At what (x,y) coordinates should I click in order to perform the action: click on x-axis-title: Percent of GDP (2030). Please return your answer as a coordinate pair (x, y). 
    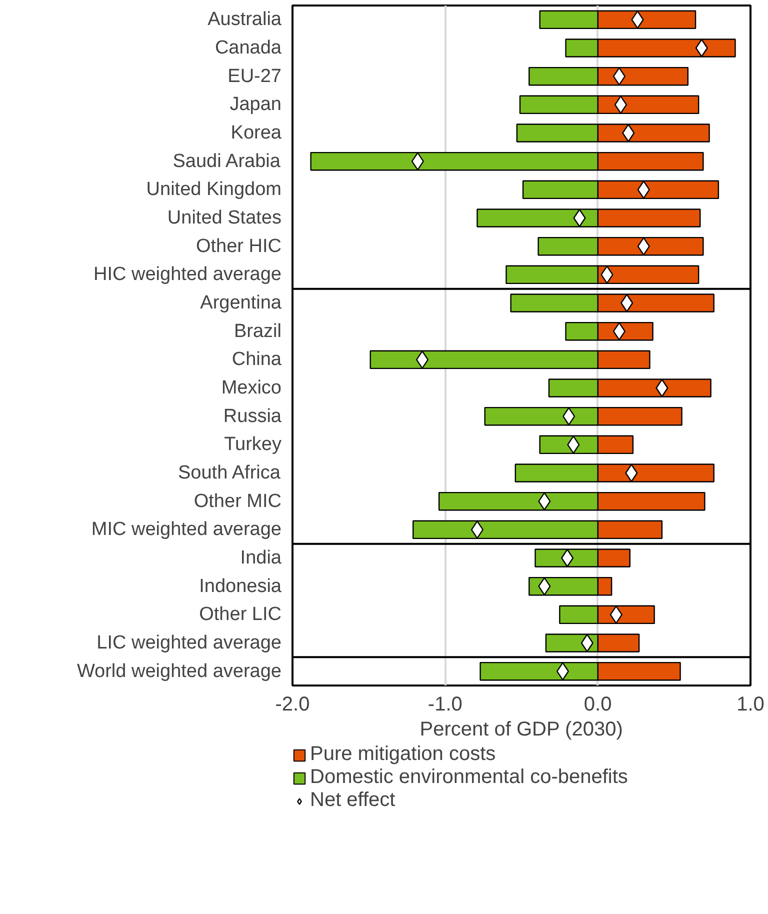
    Looking at the image, I should click on (521, 729).